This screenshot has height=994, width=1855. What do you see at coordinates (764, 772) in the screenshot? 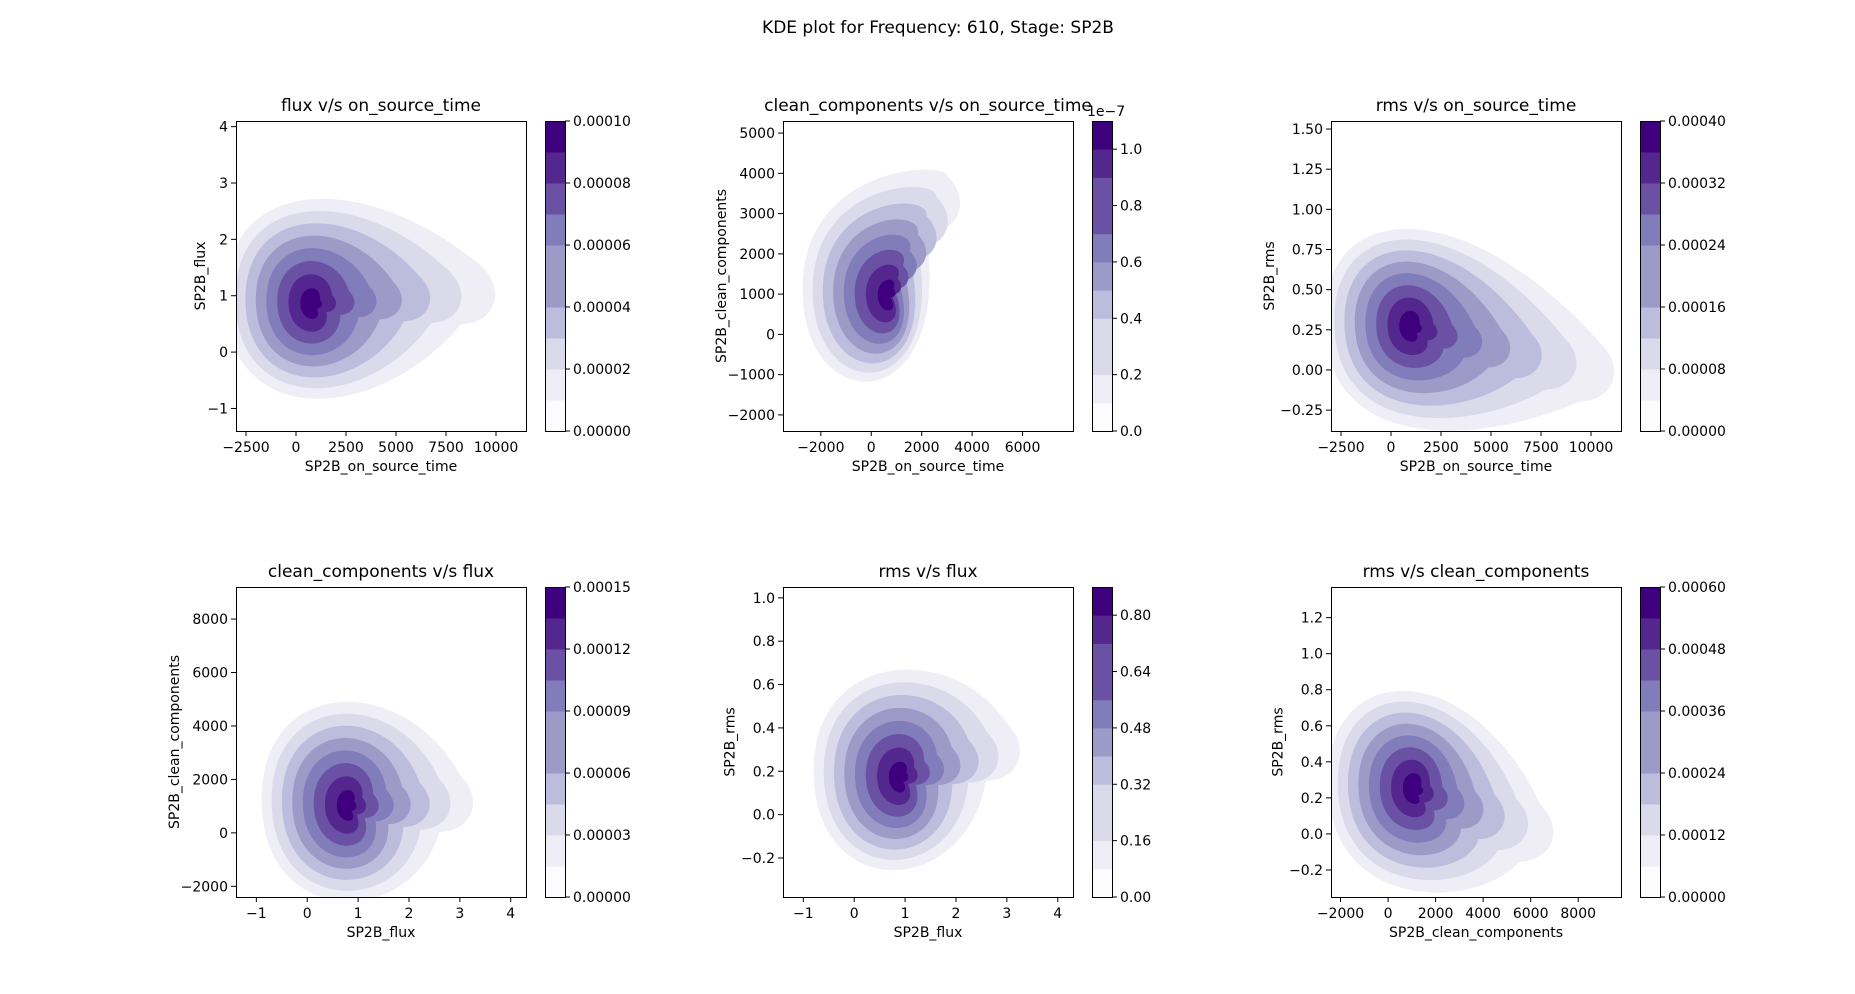
I see `y-tick-label: 0.2` at bounding box center [764, 772].